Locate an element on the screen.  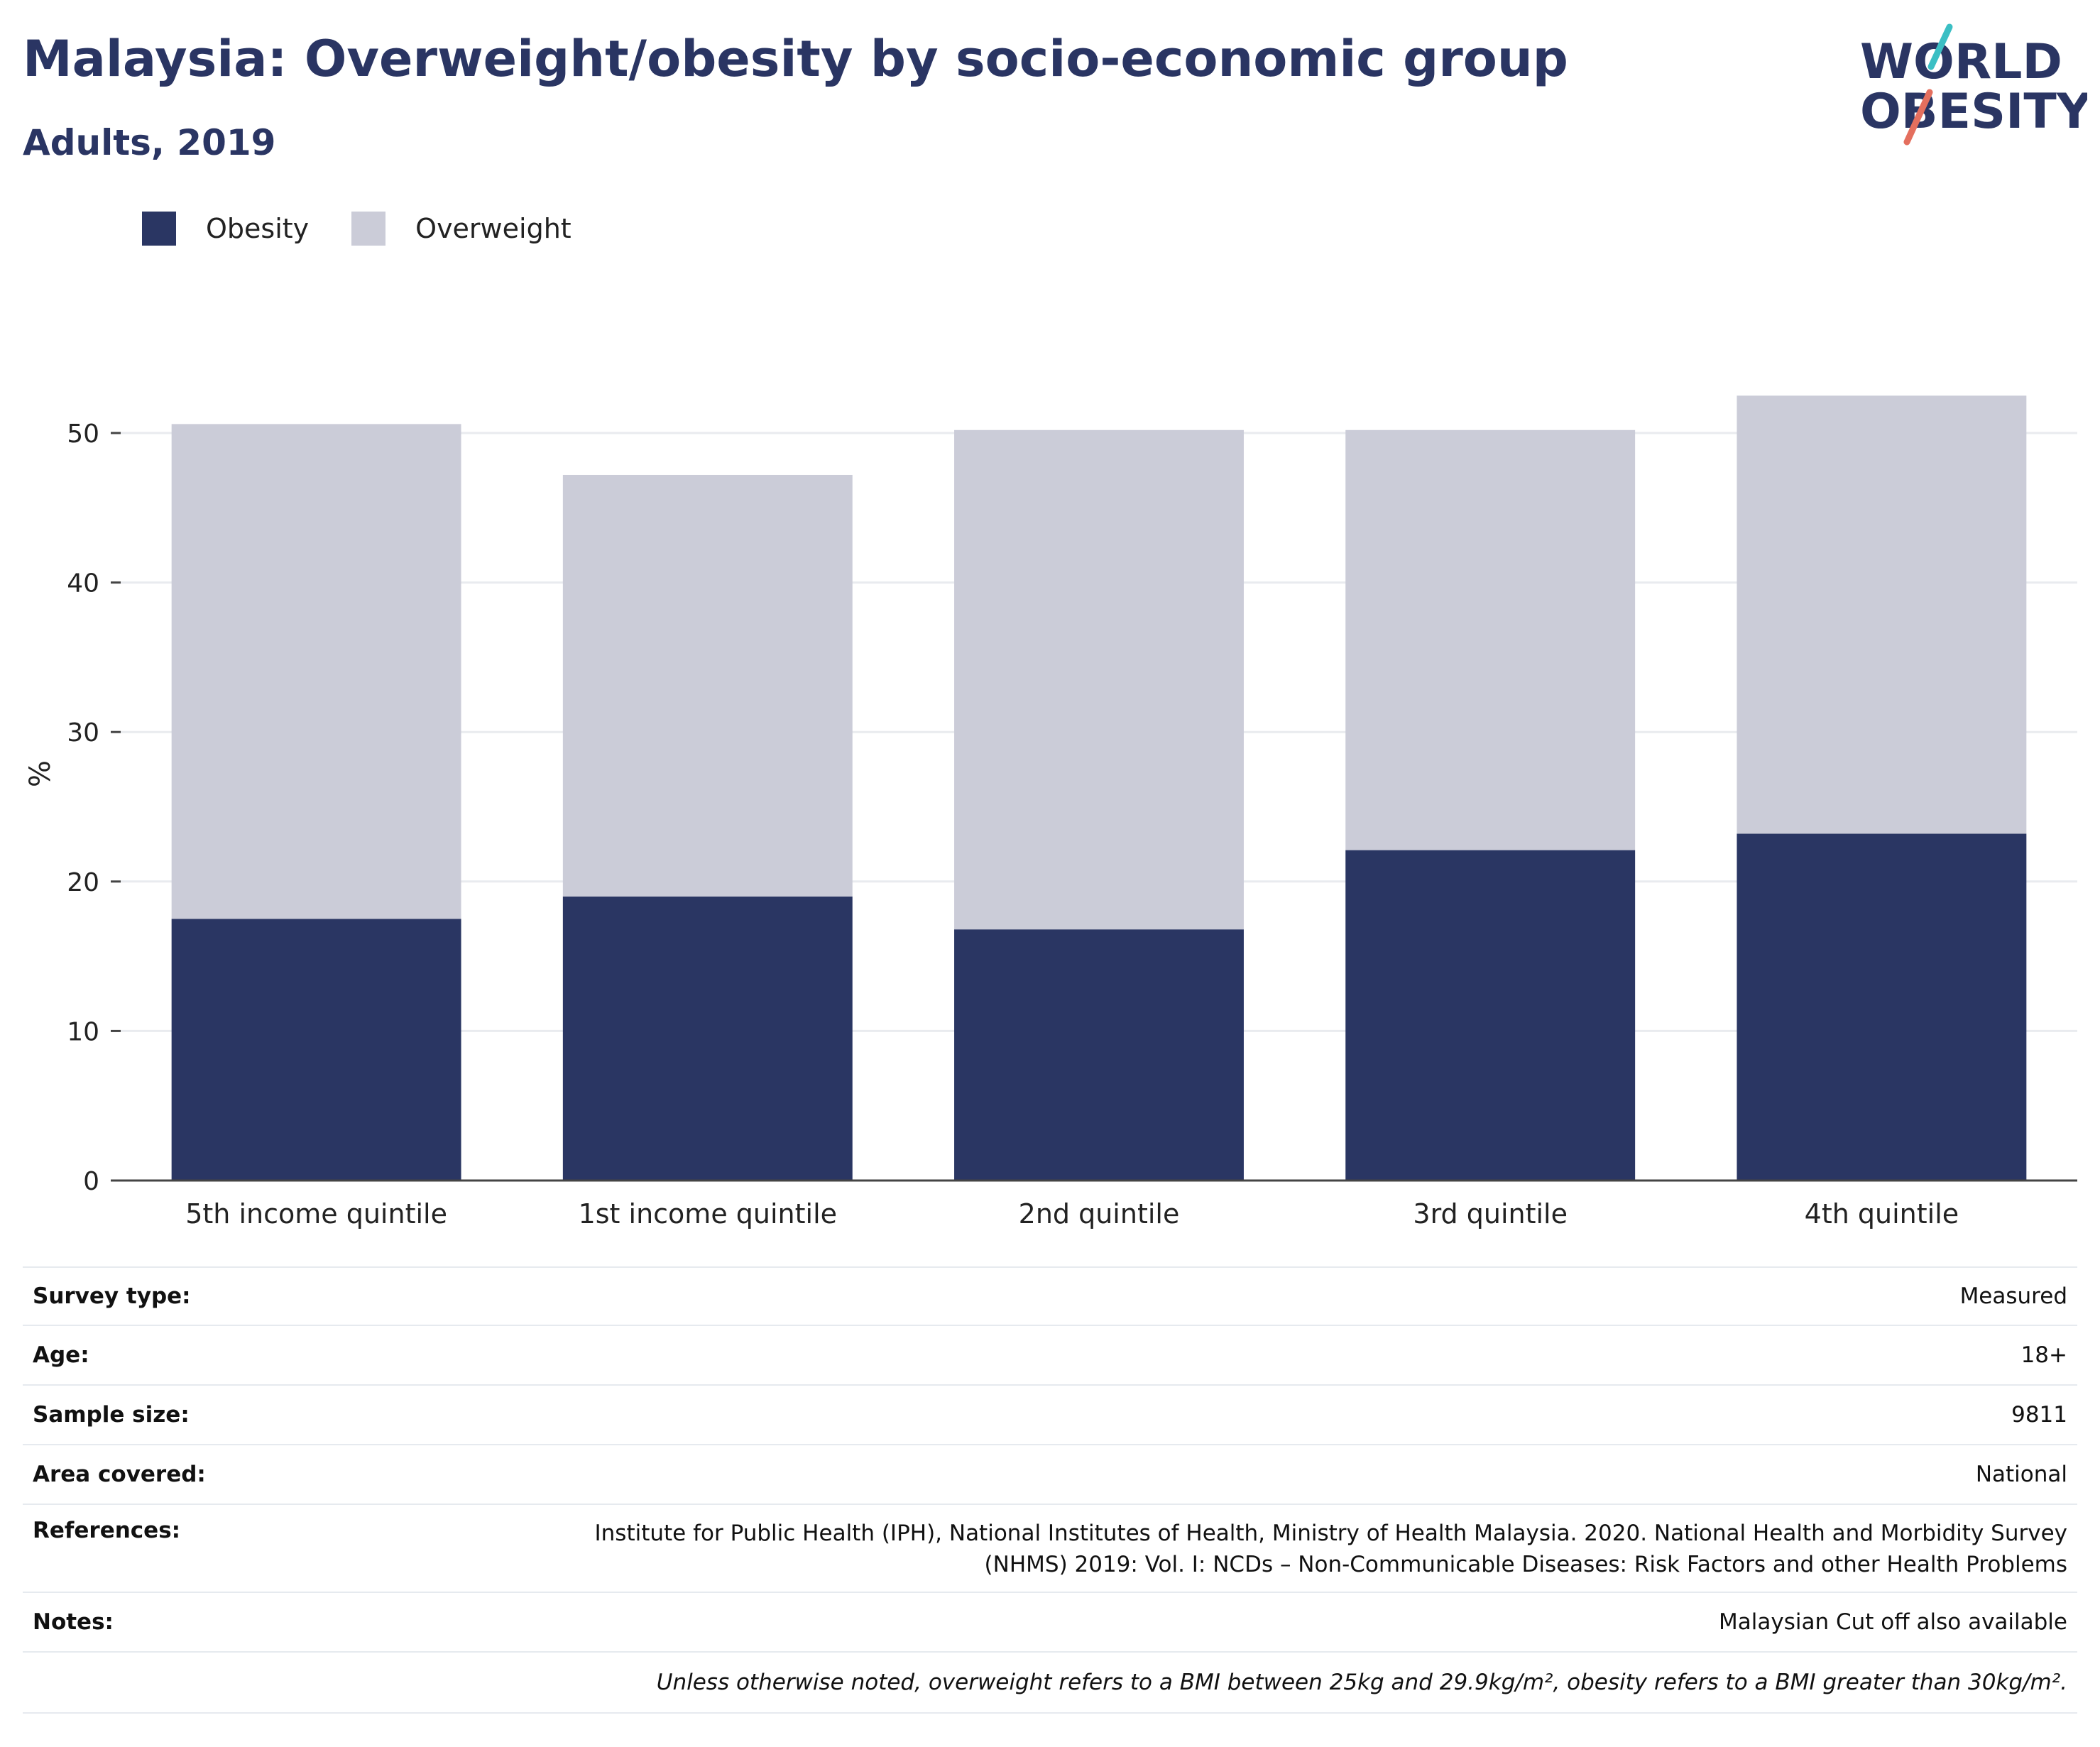
meta-label: Notes: is located at coordinates (73, 1622).